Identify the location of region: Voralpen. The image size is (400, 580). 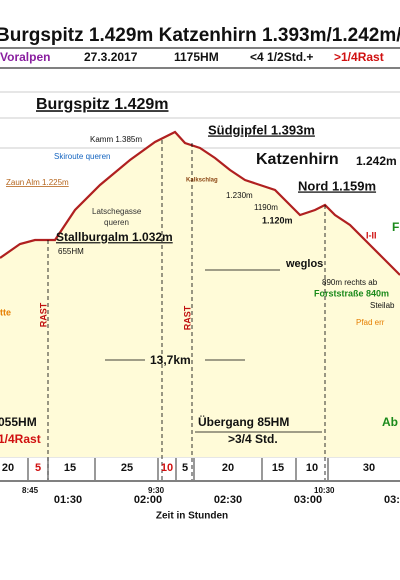
(25, 57).